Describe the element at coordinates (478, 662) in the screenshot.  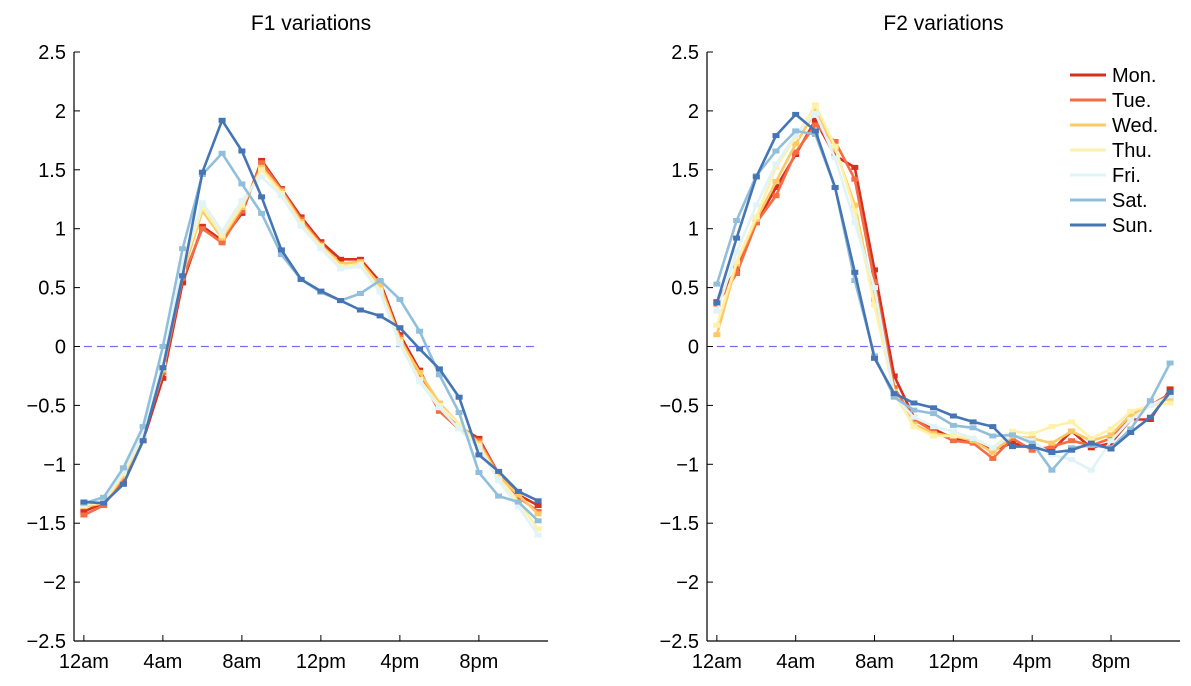
I see `f1-x-tick-label: 8pm` at that location.